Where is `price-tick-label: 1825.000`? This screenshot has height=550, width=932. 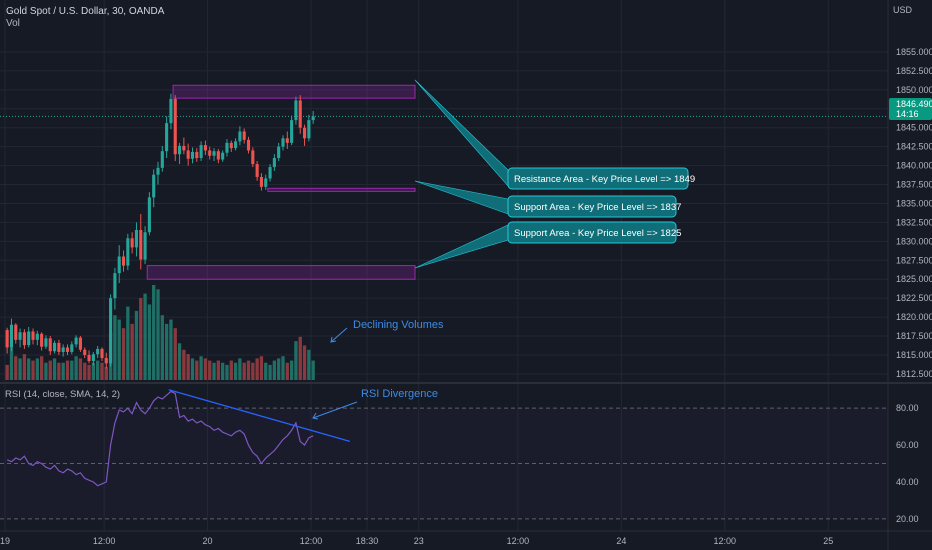 price-tick-label: 1825.000 is located at coordinates (914, 279).